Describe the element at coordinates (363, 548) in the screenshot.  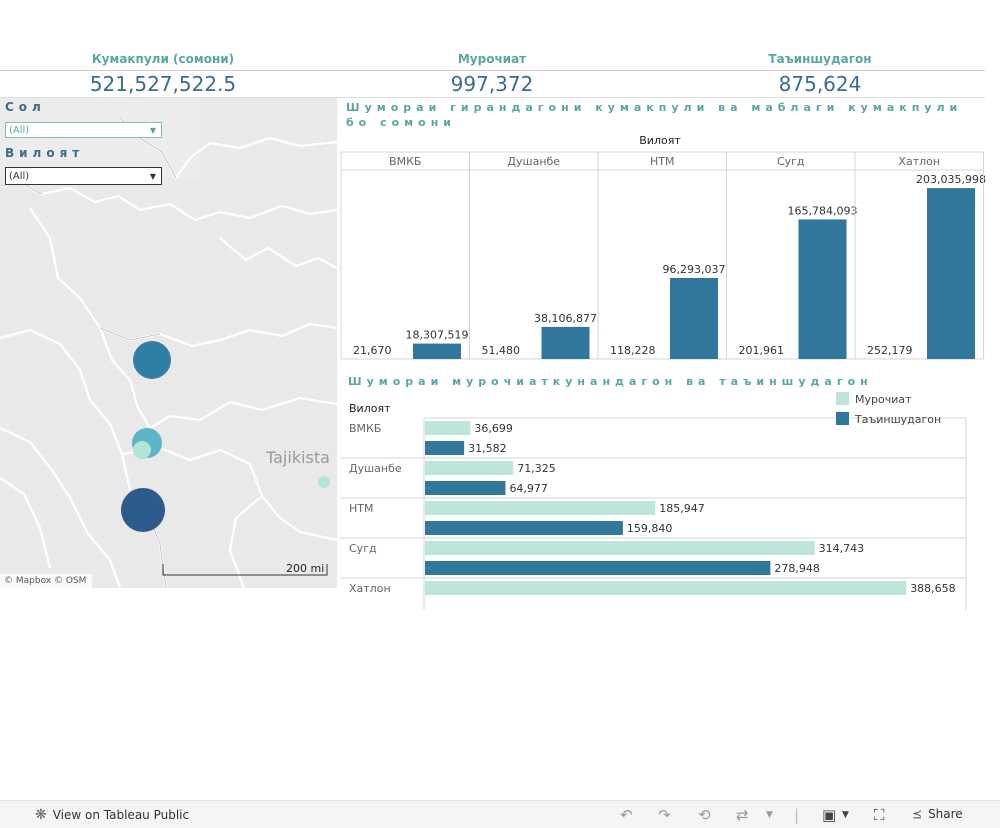
I see `chart2-category-label: Сугд` at that location.